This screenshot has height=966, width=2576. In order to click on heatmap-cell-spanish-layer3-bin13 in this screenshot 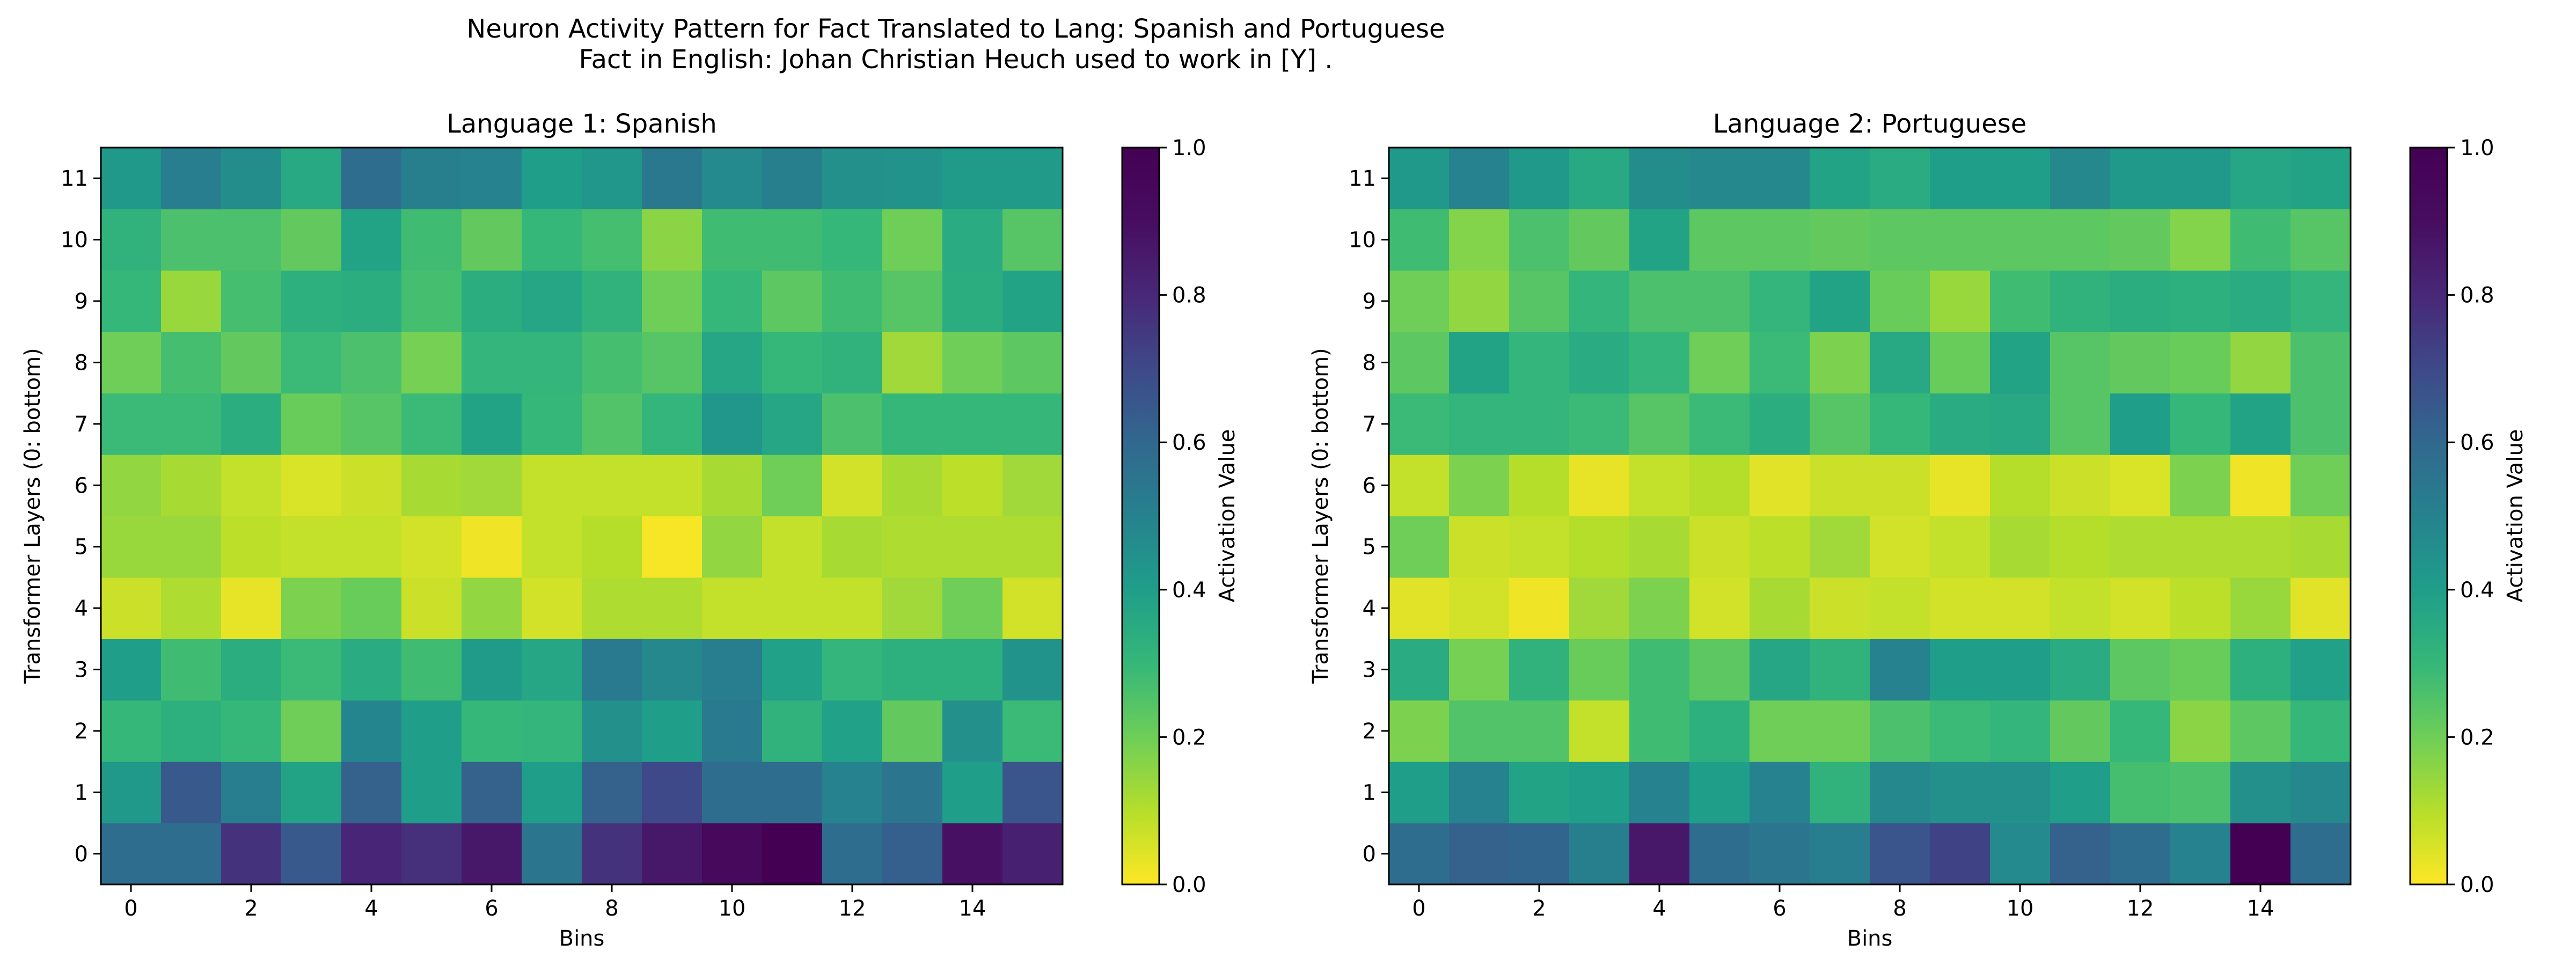, I will do `click(912, 670)`.